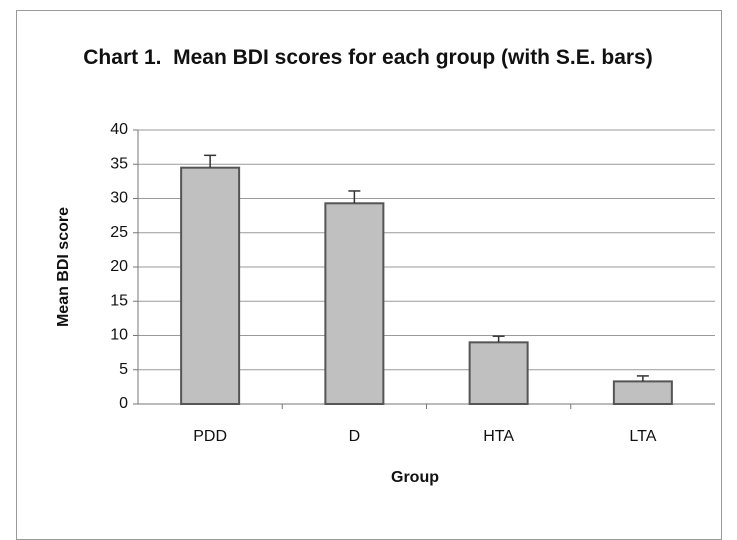 The width and height of the screenshot is (737, 540). I want to click on x-tick-label: HTA, so click(498, 436).